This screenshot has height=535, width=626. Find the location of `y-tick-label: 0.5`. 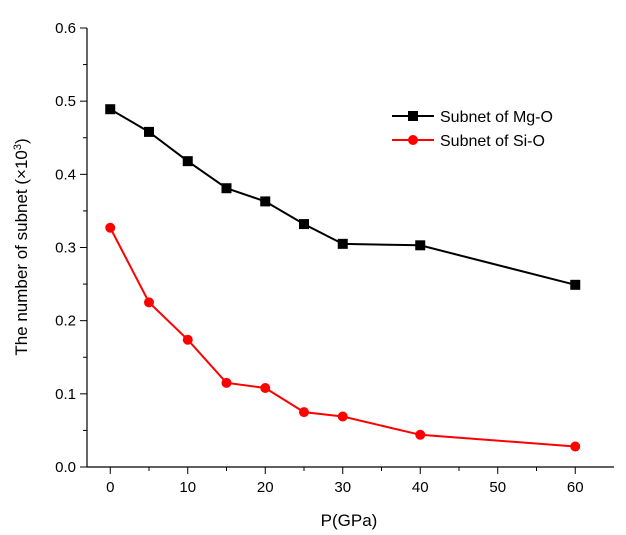

y-tick-label: 0.5 is located at coordinates (65, 101).